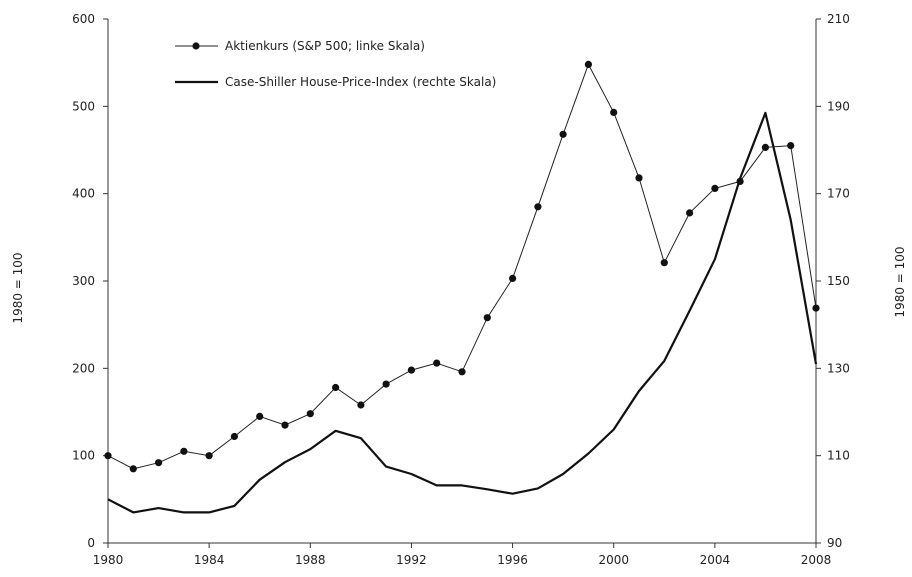  I want to click on y-tick-label-right: 90, so click(834, 543).